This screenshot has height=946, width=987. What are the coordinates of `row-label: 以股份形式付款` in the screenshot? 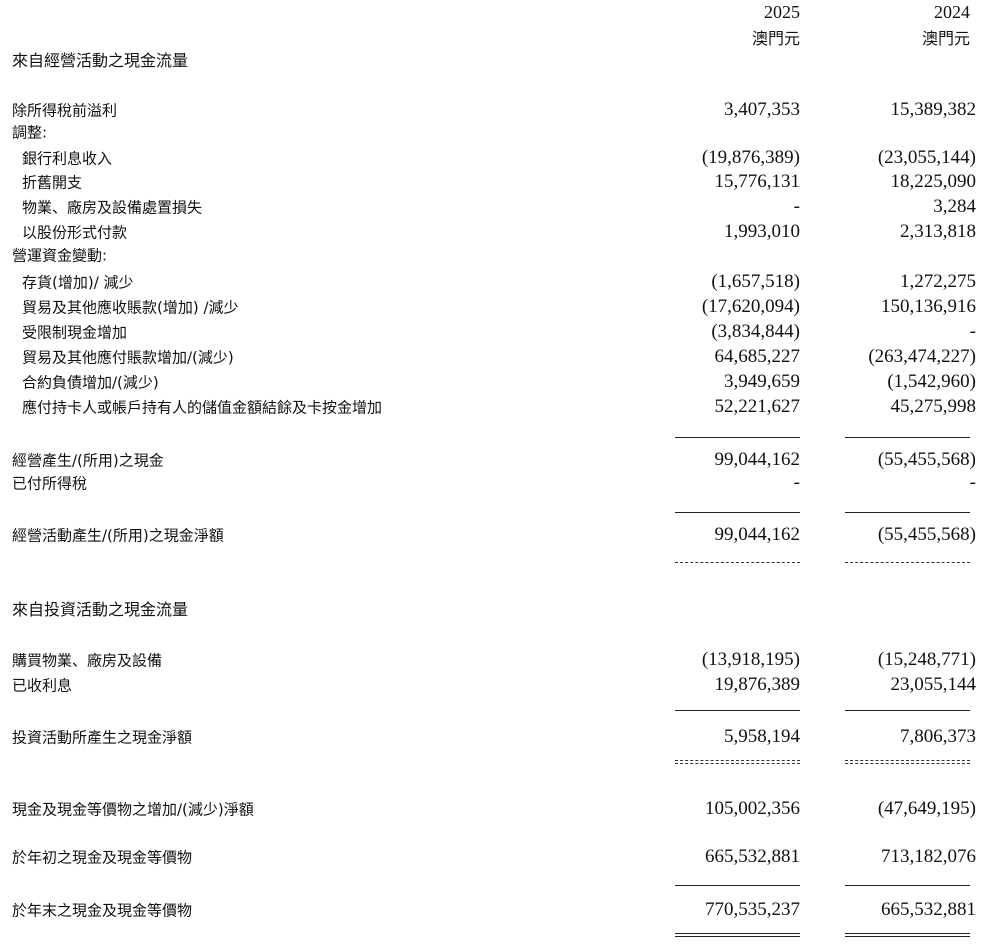 It's located at (75, 232).